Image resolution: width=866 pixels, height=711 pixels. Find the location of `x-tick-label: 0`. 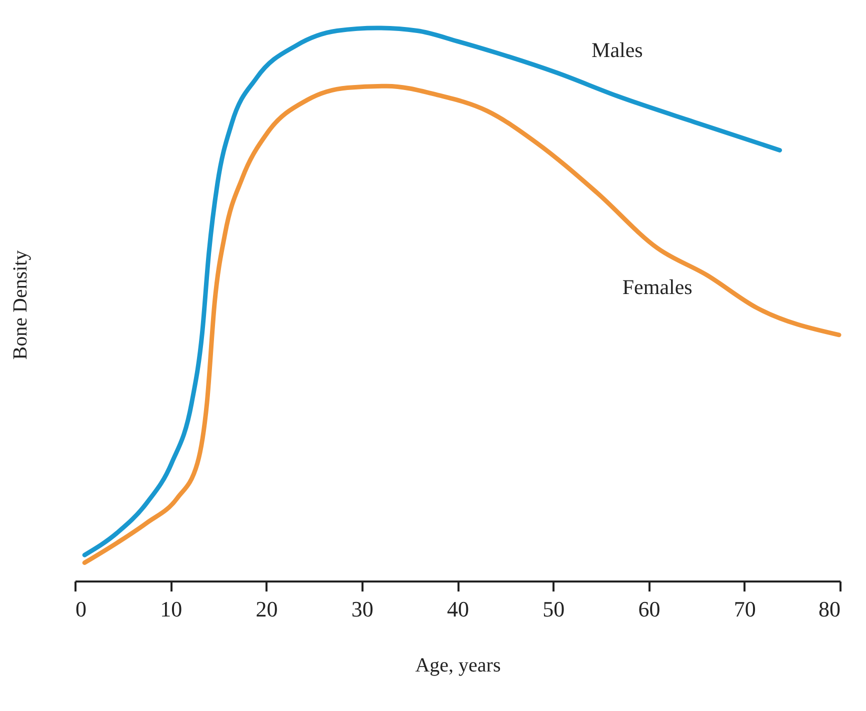

x-tick-label: 0 is located at coordinates (81, 609).